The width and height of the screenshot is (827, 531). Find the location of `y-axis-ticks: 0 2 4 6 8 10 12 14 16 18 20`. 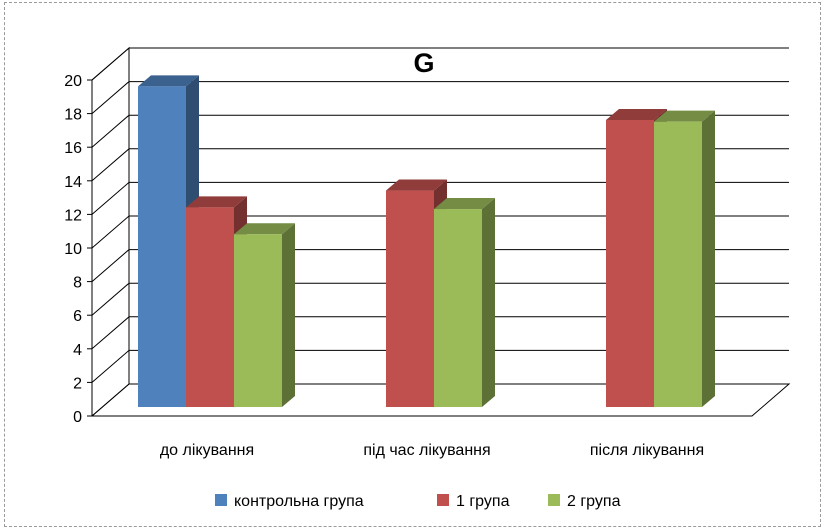

y-axis-ticks: 0 2 4 6 8 10 12 14 16 18 20 is located at coordinates (78, 249).